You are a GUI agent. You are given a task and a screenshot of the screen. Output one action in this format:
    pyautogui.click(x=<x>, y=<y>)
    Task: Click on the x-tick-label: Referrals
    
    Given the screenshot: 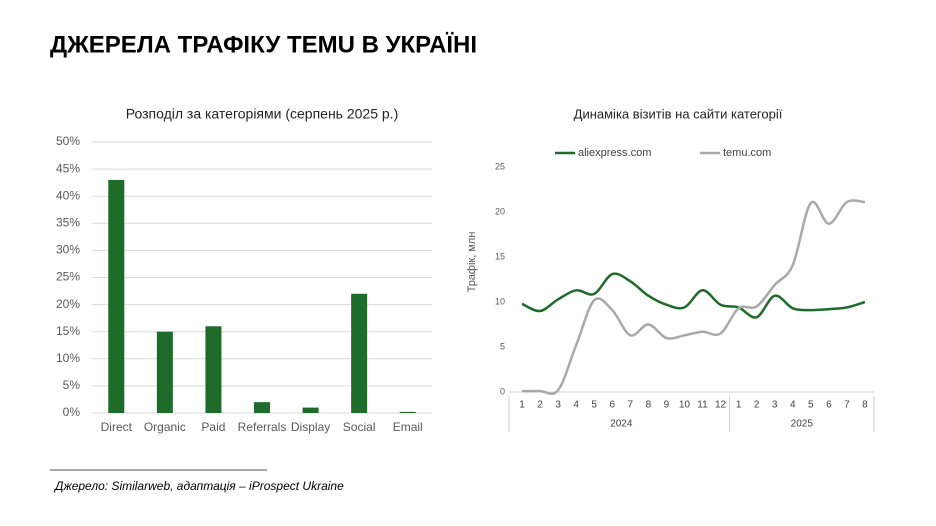 What is the action you would take?
    pyautogui.click(x=262, y=427)
    